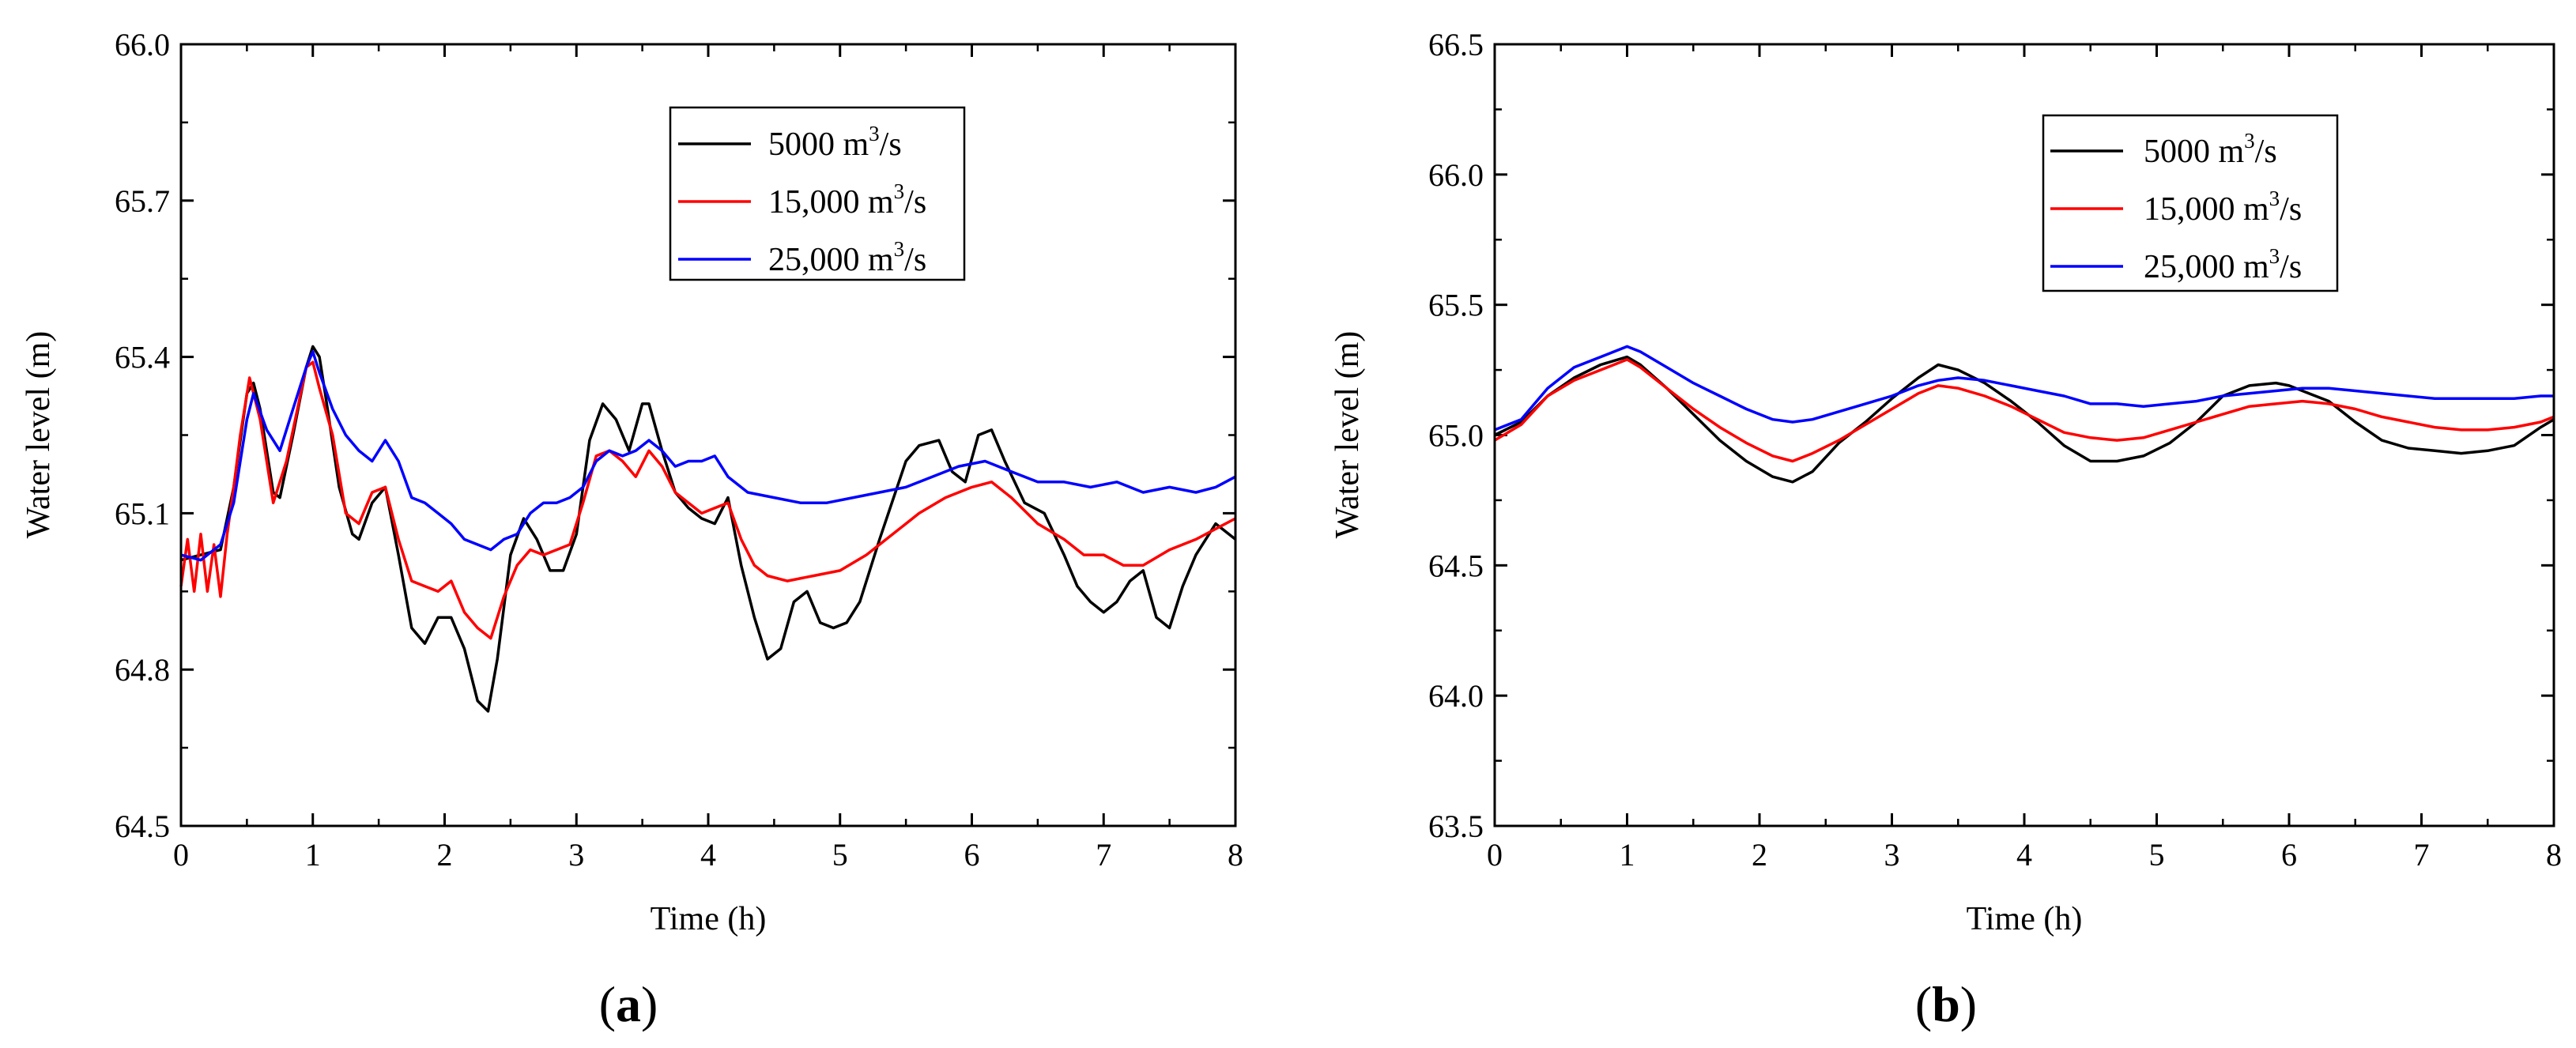  I want to click on y-tick-label: 65.4, so click(142, 357).